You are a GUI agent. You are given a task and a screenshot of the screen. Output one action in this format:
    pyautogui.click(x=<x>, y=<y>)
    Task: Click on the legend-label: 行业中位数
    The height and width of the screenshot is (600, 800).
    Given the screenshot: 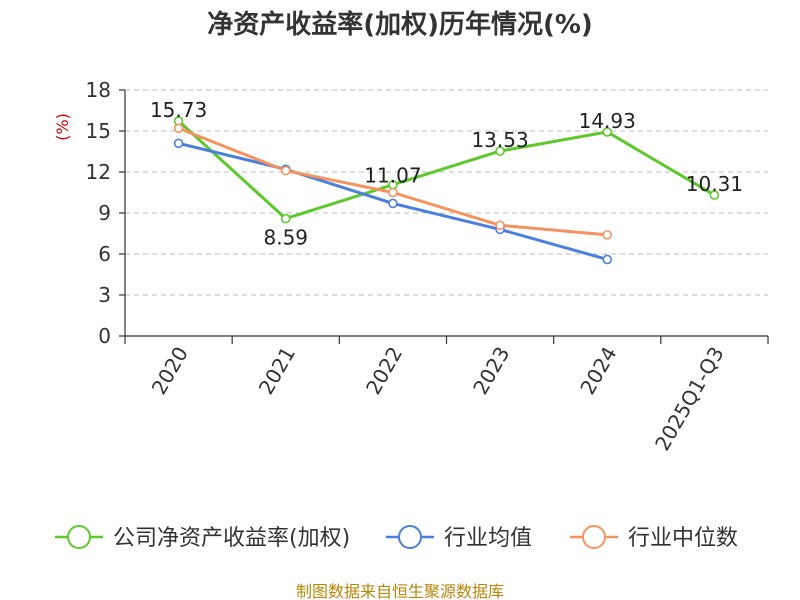 What is the action you would take?
    pyautogui.click(x=683, y=538)
    